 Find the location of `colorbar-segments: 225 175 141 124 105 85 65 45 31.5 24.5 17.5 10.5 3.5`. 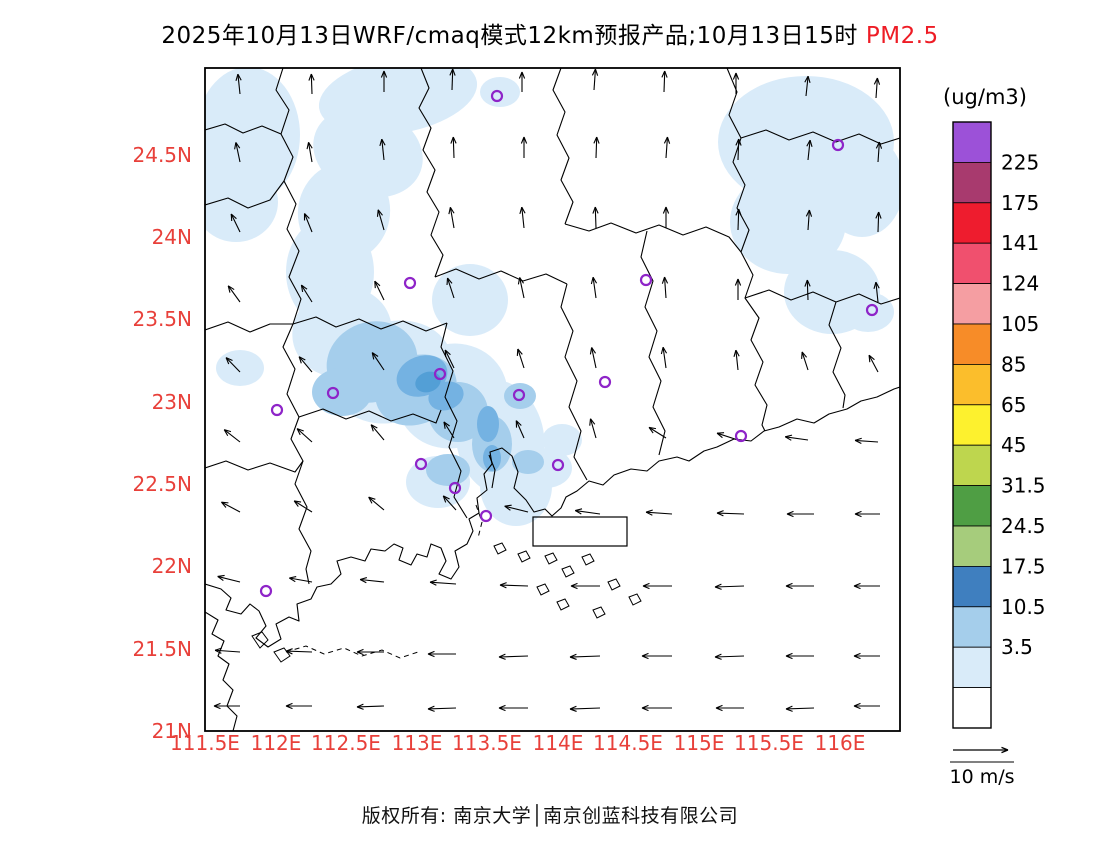

colorbar-segments: 225 175 141 124 105 85 65 45 31.5 24.5 17.5 10.5 3.5 is located at coordinates (999, 425).